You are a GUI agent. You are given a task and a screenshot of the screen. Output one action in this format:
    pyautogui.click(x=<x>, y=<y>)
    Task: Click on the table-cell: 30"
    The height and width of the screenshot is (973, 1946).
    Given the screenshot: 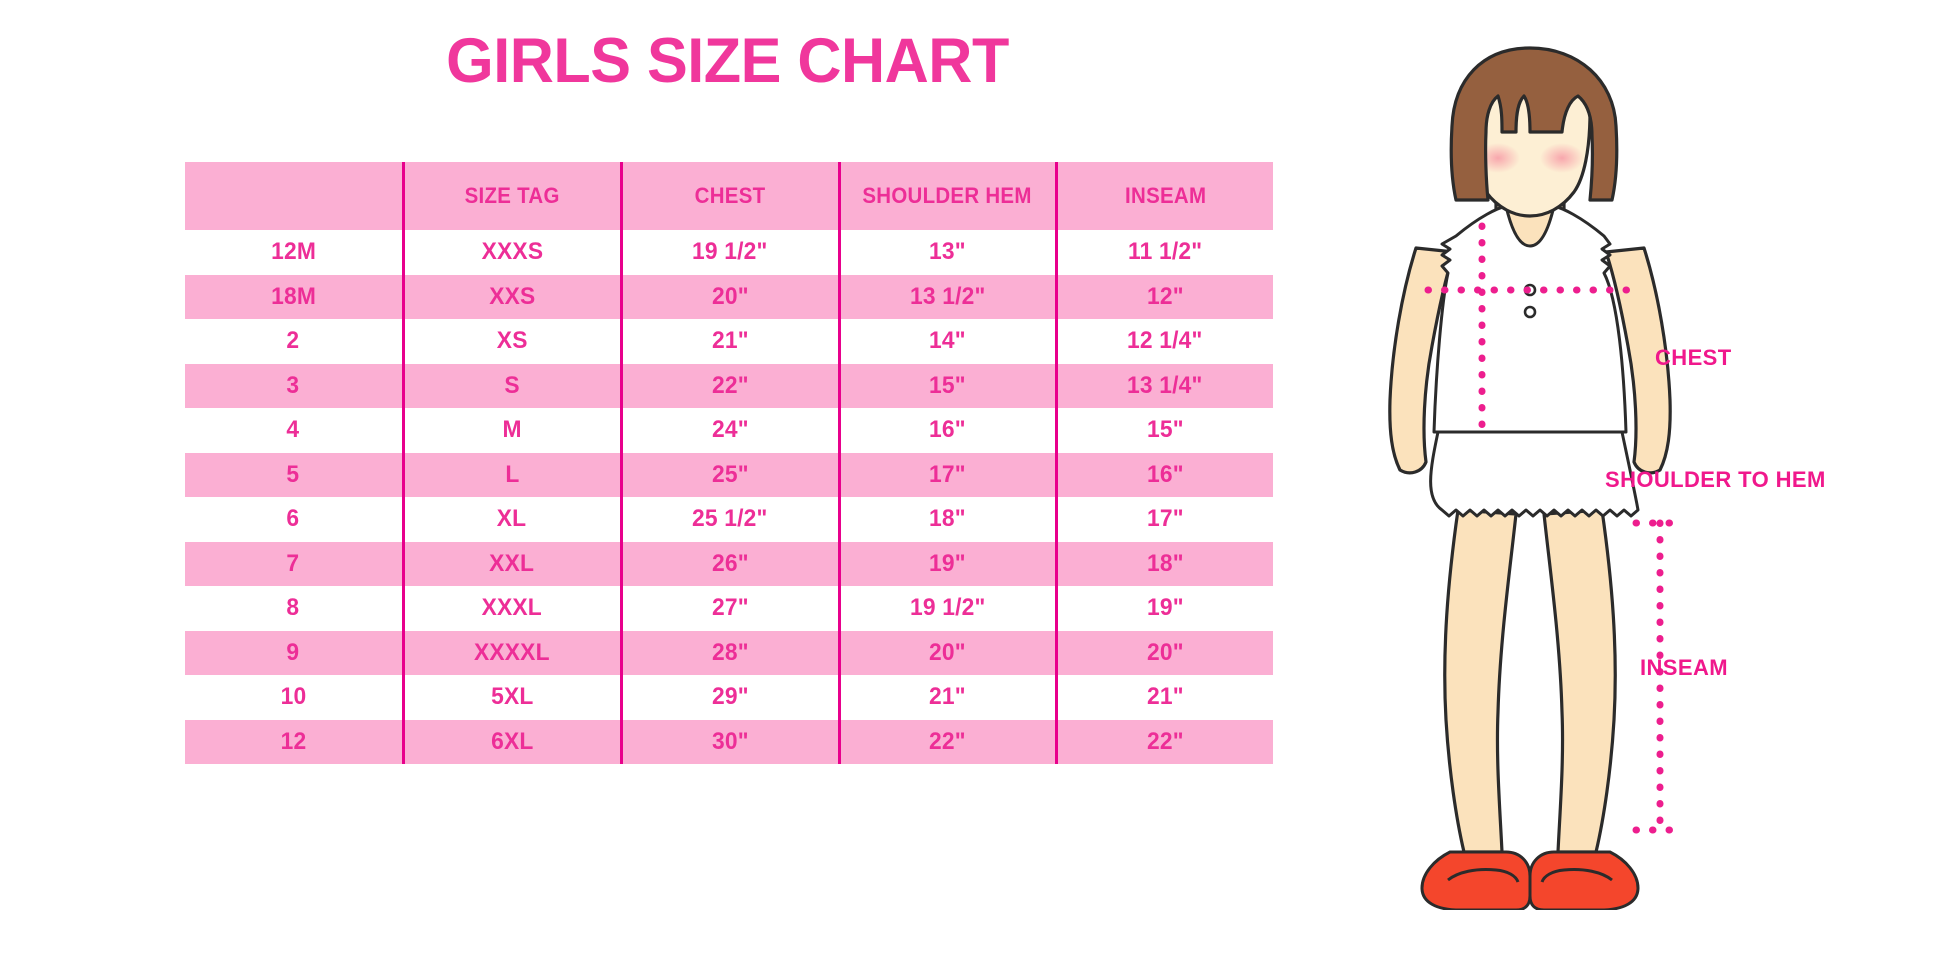 What is the action you would take?
    pyautogui.click(x=729, y=741)
    